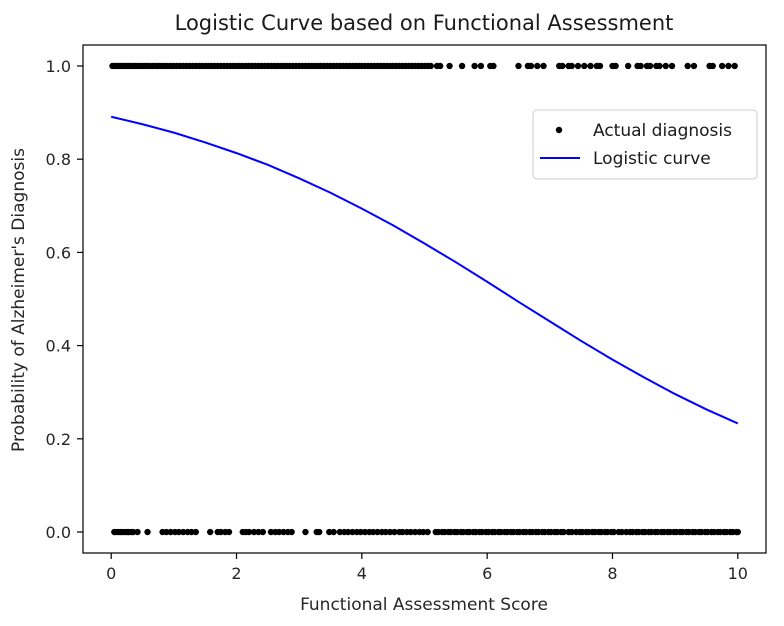  Describe the element at coordinates (487, 573) in the screenshot. I see `x-tick-label: 6` at that location.